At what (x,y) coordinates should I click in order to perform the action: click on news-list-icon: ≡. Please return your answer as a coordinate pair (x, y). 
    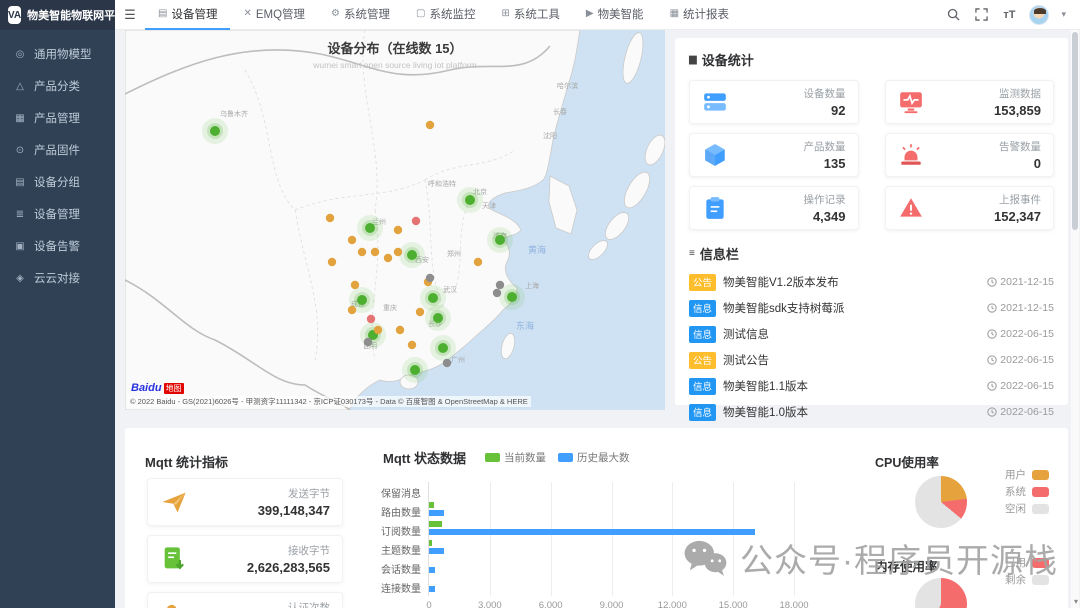
    Looking at the image, I should click on (692, 253).